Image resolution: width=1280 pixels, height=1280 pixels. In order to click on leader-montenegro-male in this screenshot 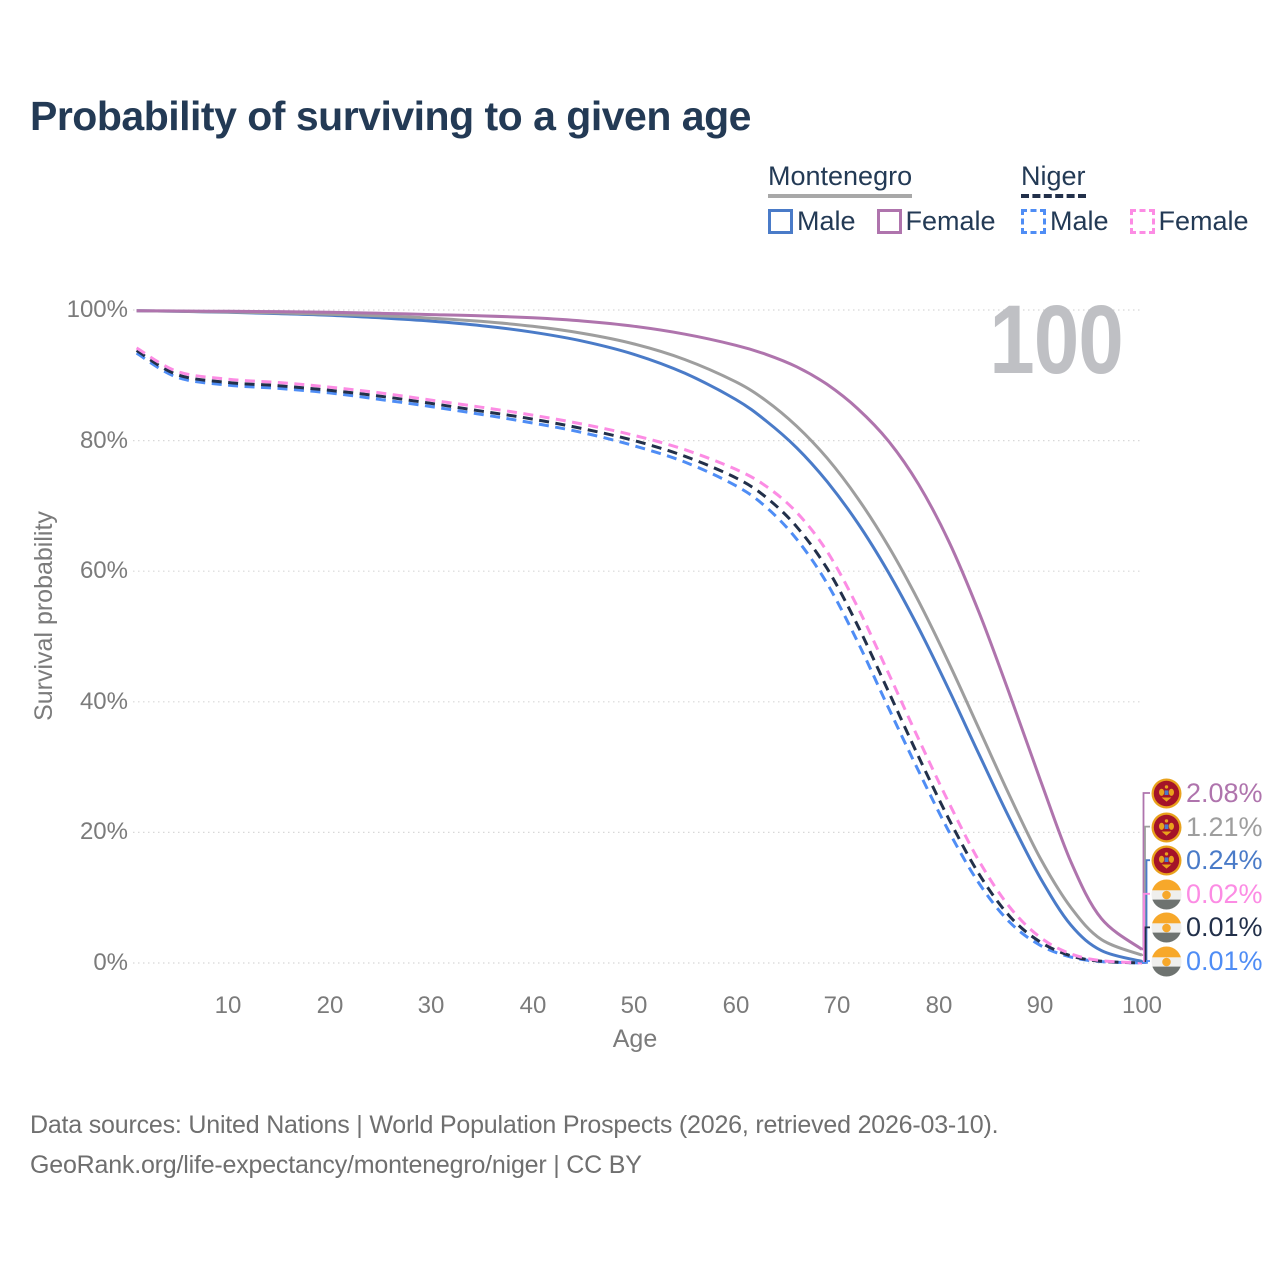, I will do `click(1146, 911)`.